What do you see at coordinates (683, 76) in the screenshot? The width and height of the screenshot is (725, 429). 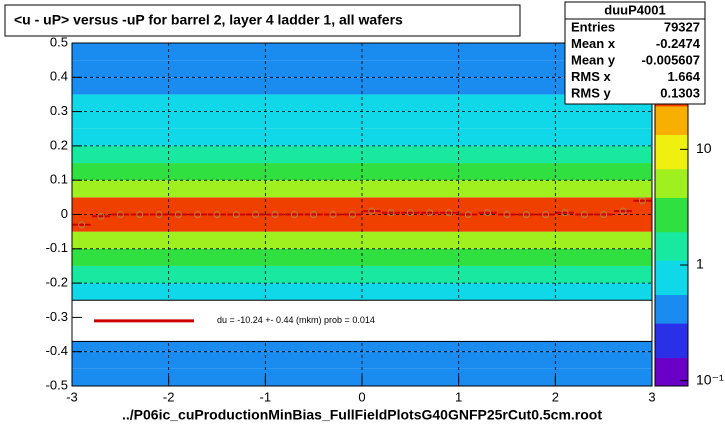 I see `stats-value: 1.664` at bounding box center [683, 76].